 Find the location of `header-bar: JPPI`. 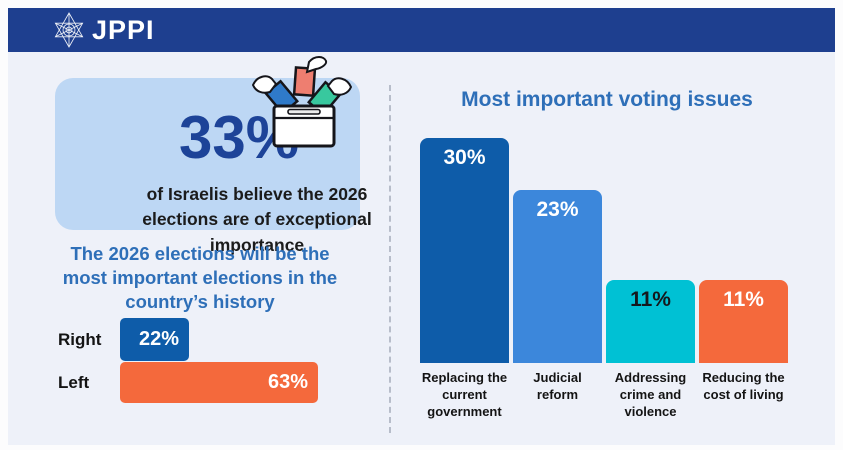

header-bar: JPPI is located at coordinates (421, 30).